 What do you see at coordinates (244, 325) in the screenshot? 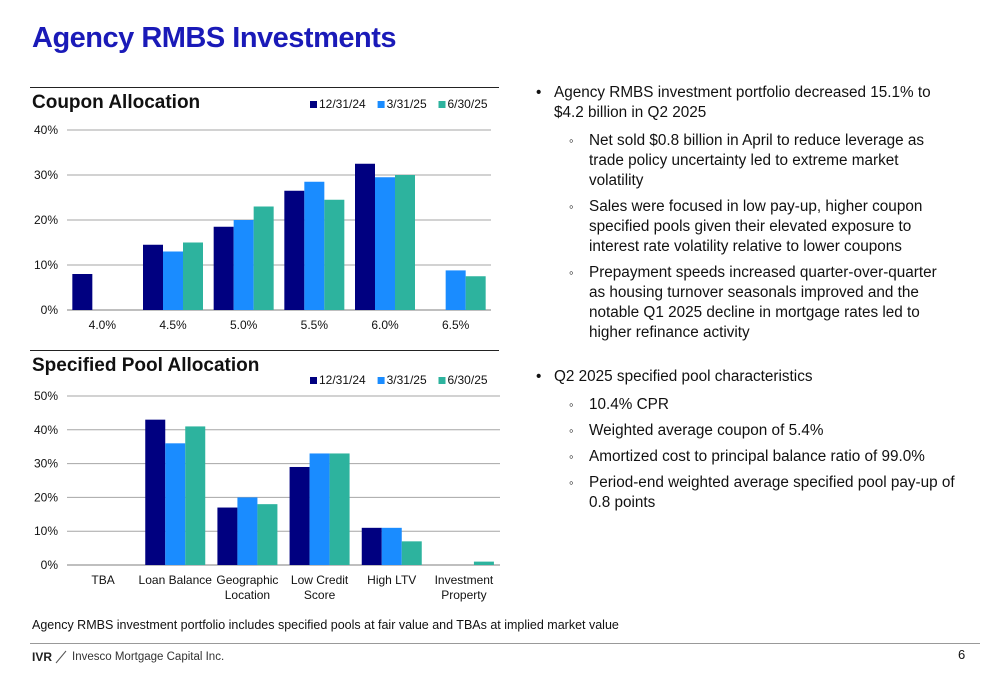
I see `x-tick-label: 5.0%` at bounding box center [244, 325].